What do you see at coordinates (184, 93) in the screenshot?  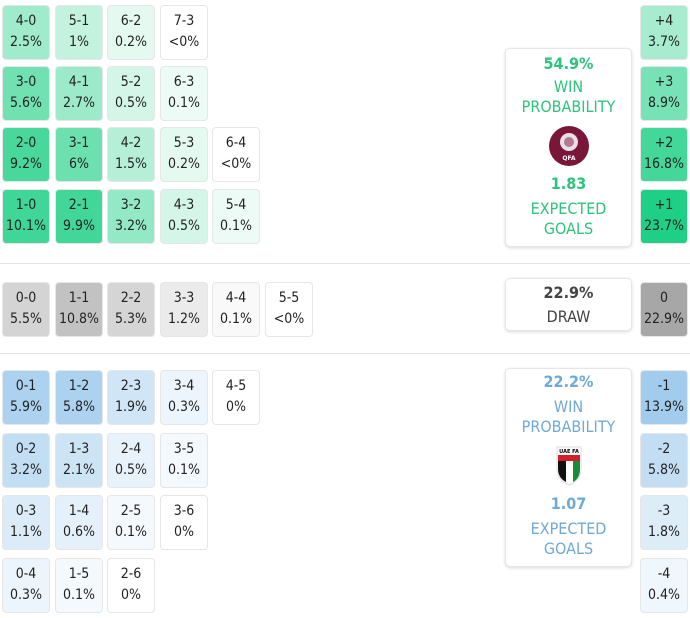 I see `scoreline-cell: 6-3 0.1%` at bounding box center [184, 93].